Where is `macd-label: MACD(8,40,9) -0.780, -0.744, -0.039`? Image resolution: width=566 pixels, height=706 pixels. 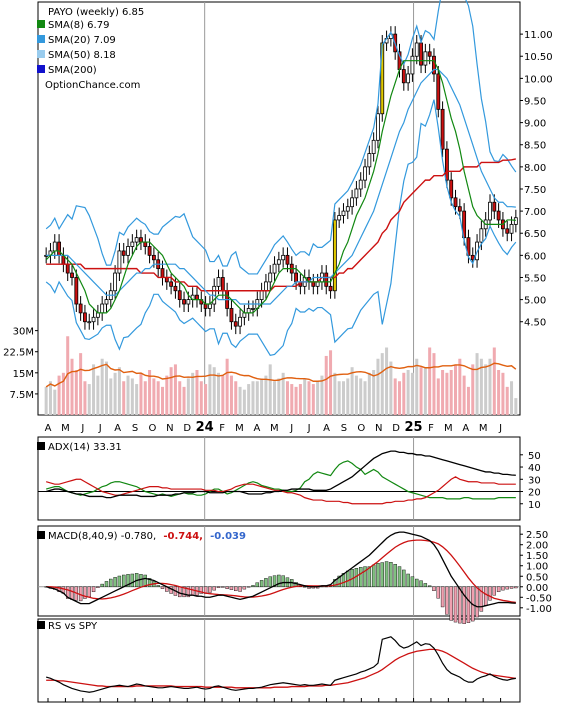
macd-label: MACD(8,40,9) -0.780, -0.744, -0.039 is located at coordinates (147, 536).